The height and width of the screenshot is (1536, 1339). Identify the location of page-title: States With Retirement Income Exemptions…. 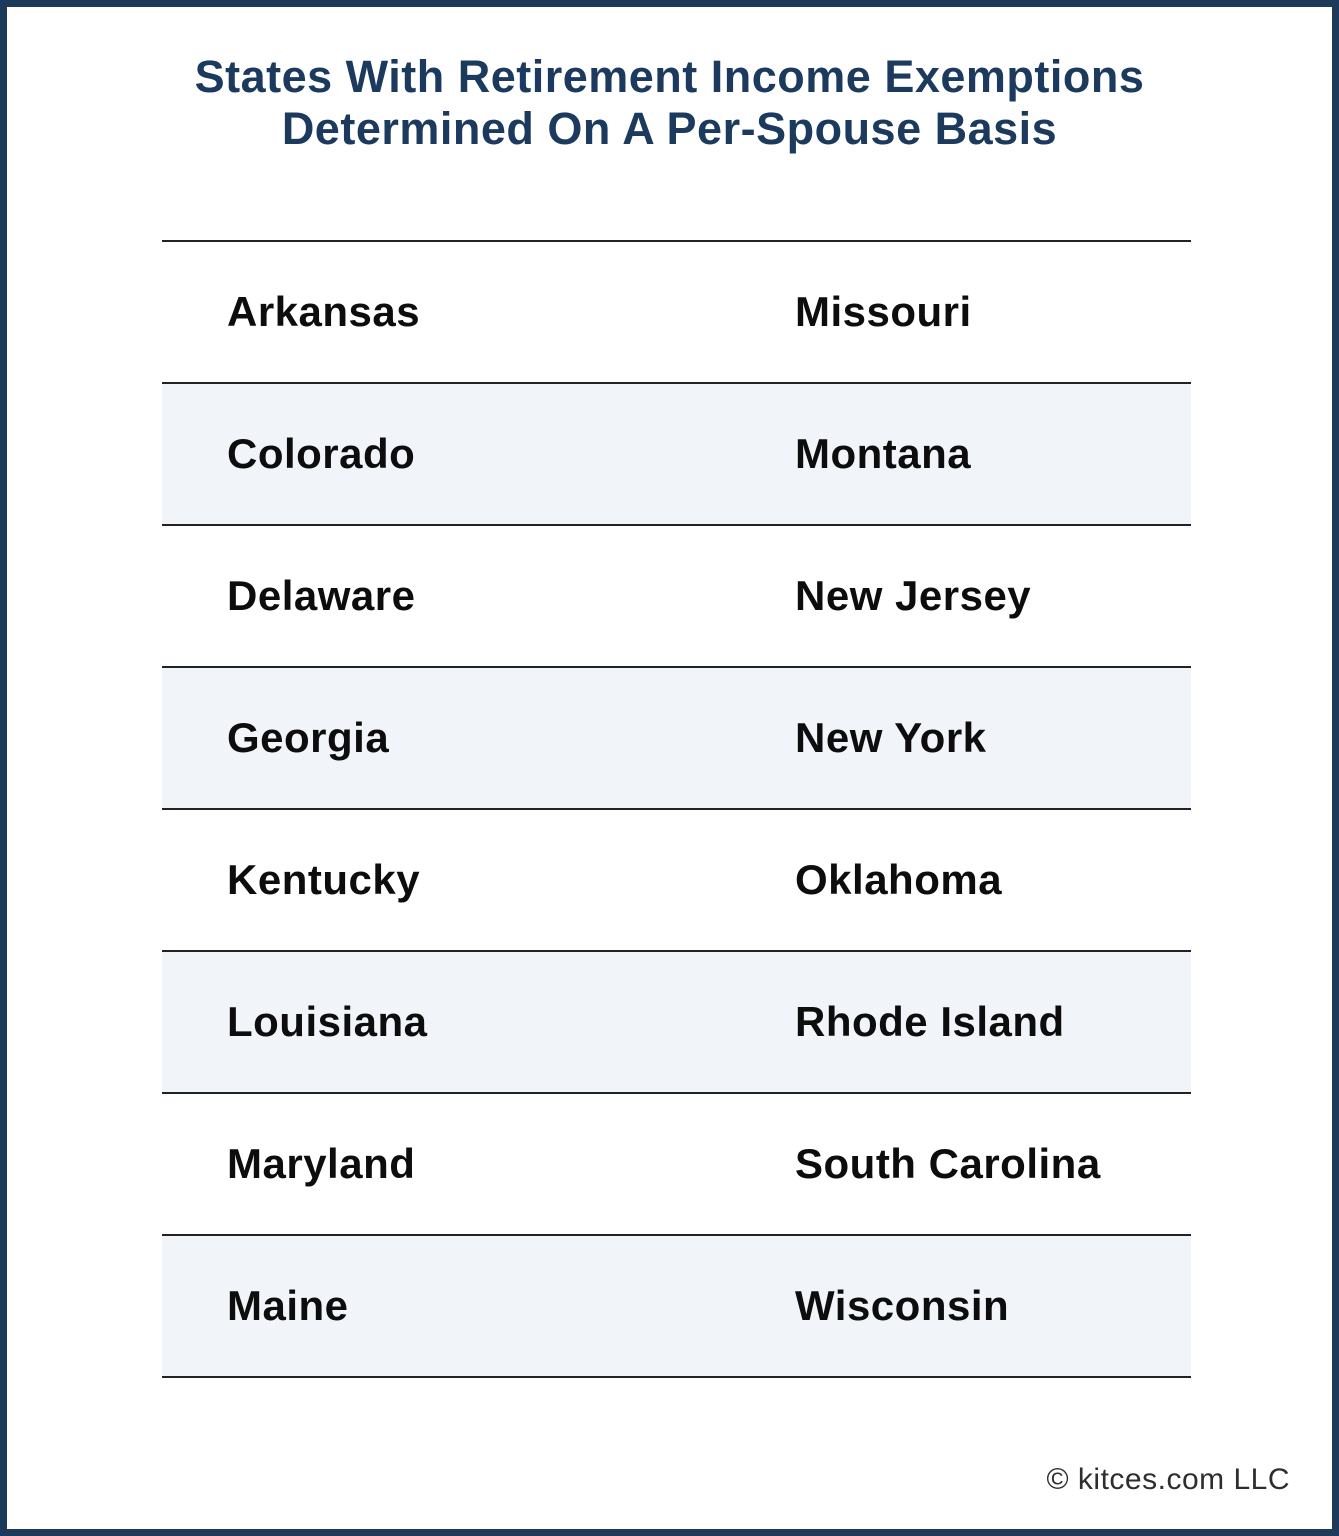
(669, 103).